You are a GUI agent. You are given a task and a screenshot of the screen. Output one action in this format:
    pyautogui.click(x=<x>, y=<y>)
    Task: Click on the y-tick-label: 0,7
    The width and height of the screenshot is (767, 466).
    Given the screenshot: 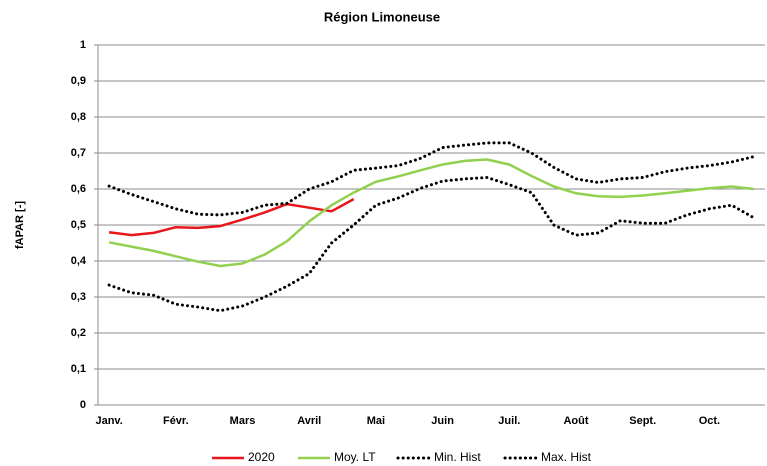 What is the action you would take?
    pyautogui.click(x=78, y=153)
    